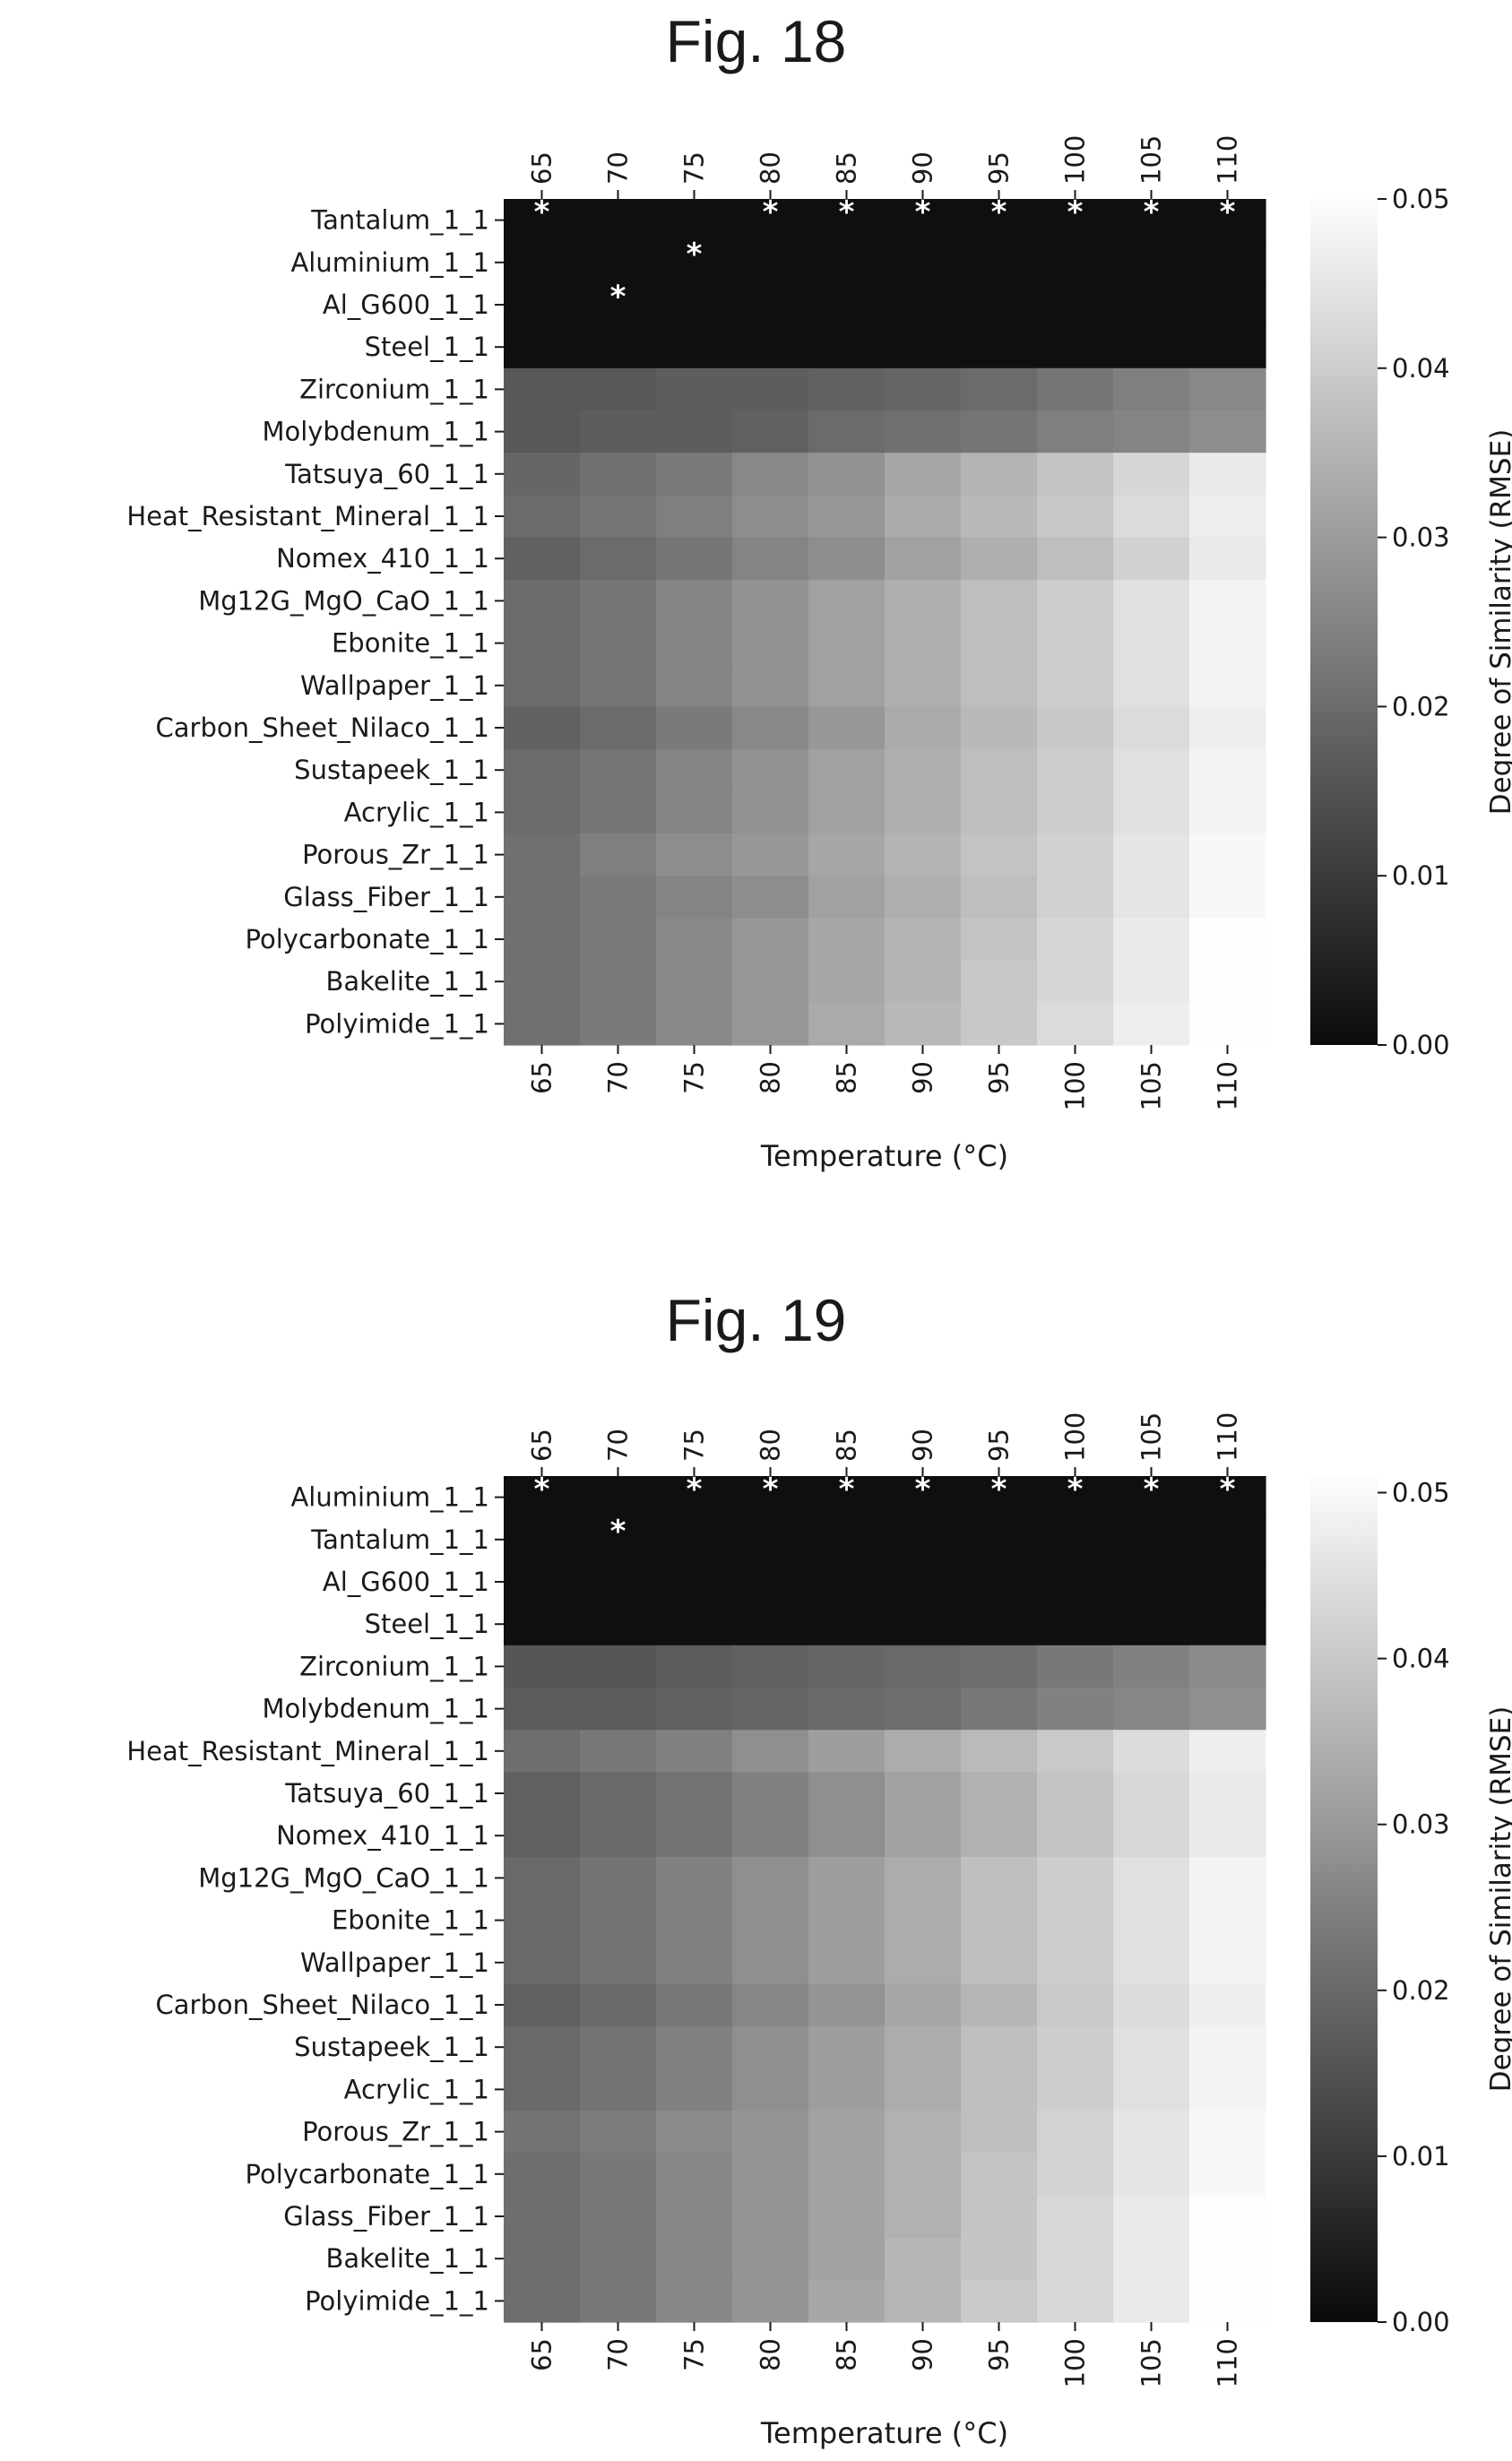  What do you see at coordinates (386, 897) in the screenshot?
I see `y-tick-label: Glass_Fiber_1_1` at bounding box center [386, 897].